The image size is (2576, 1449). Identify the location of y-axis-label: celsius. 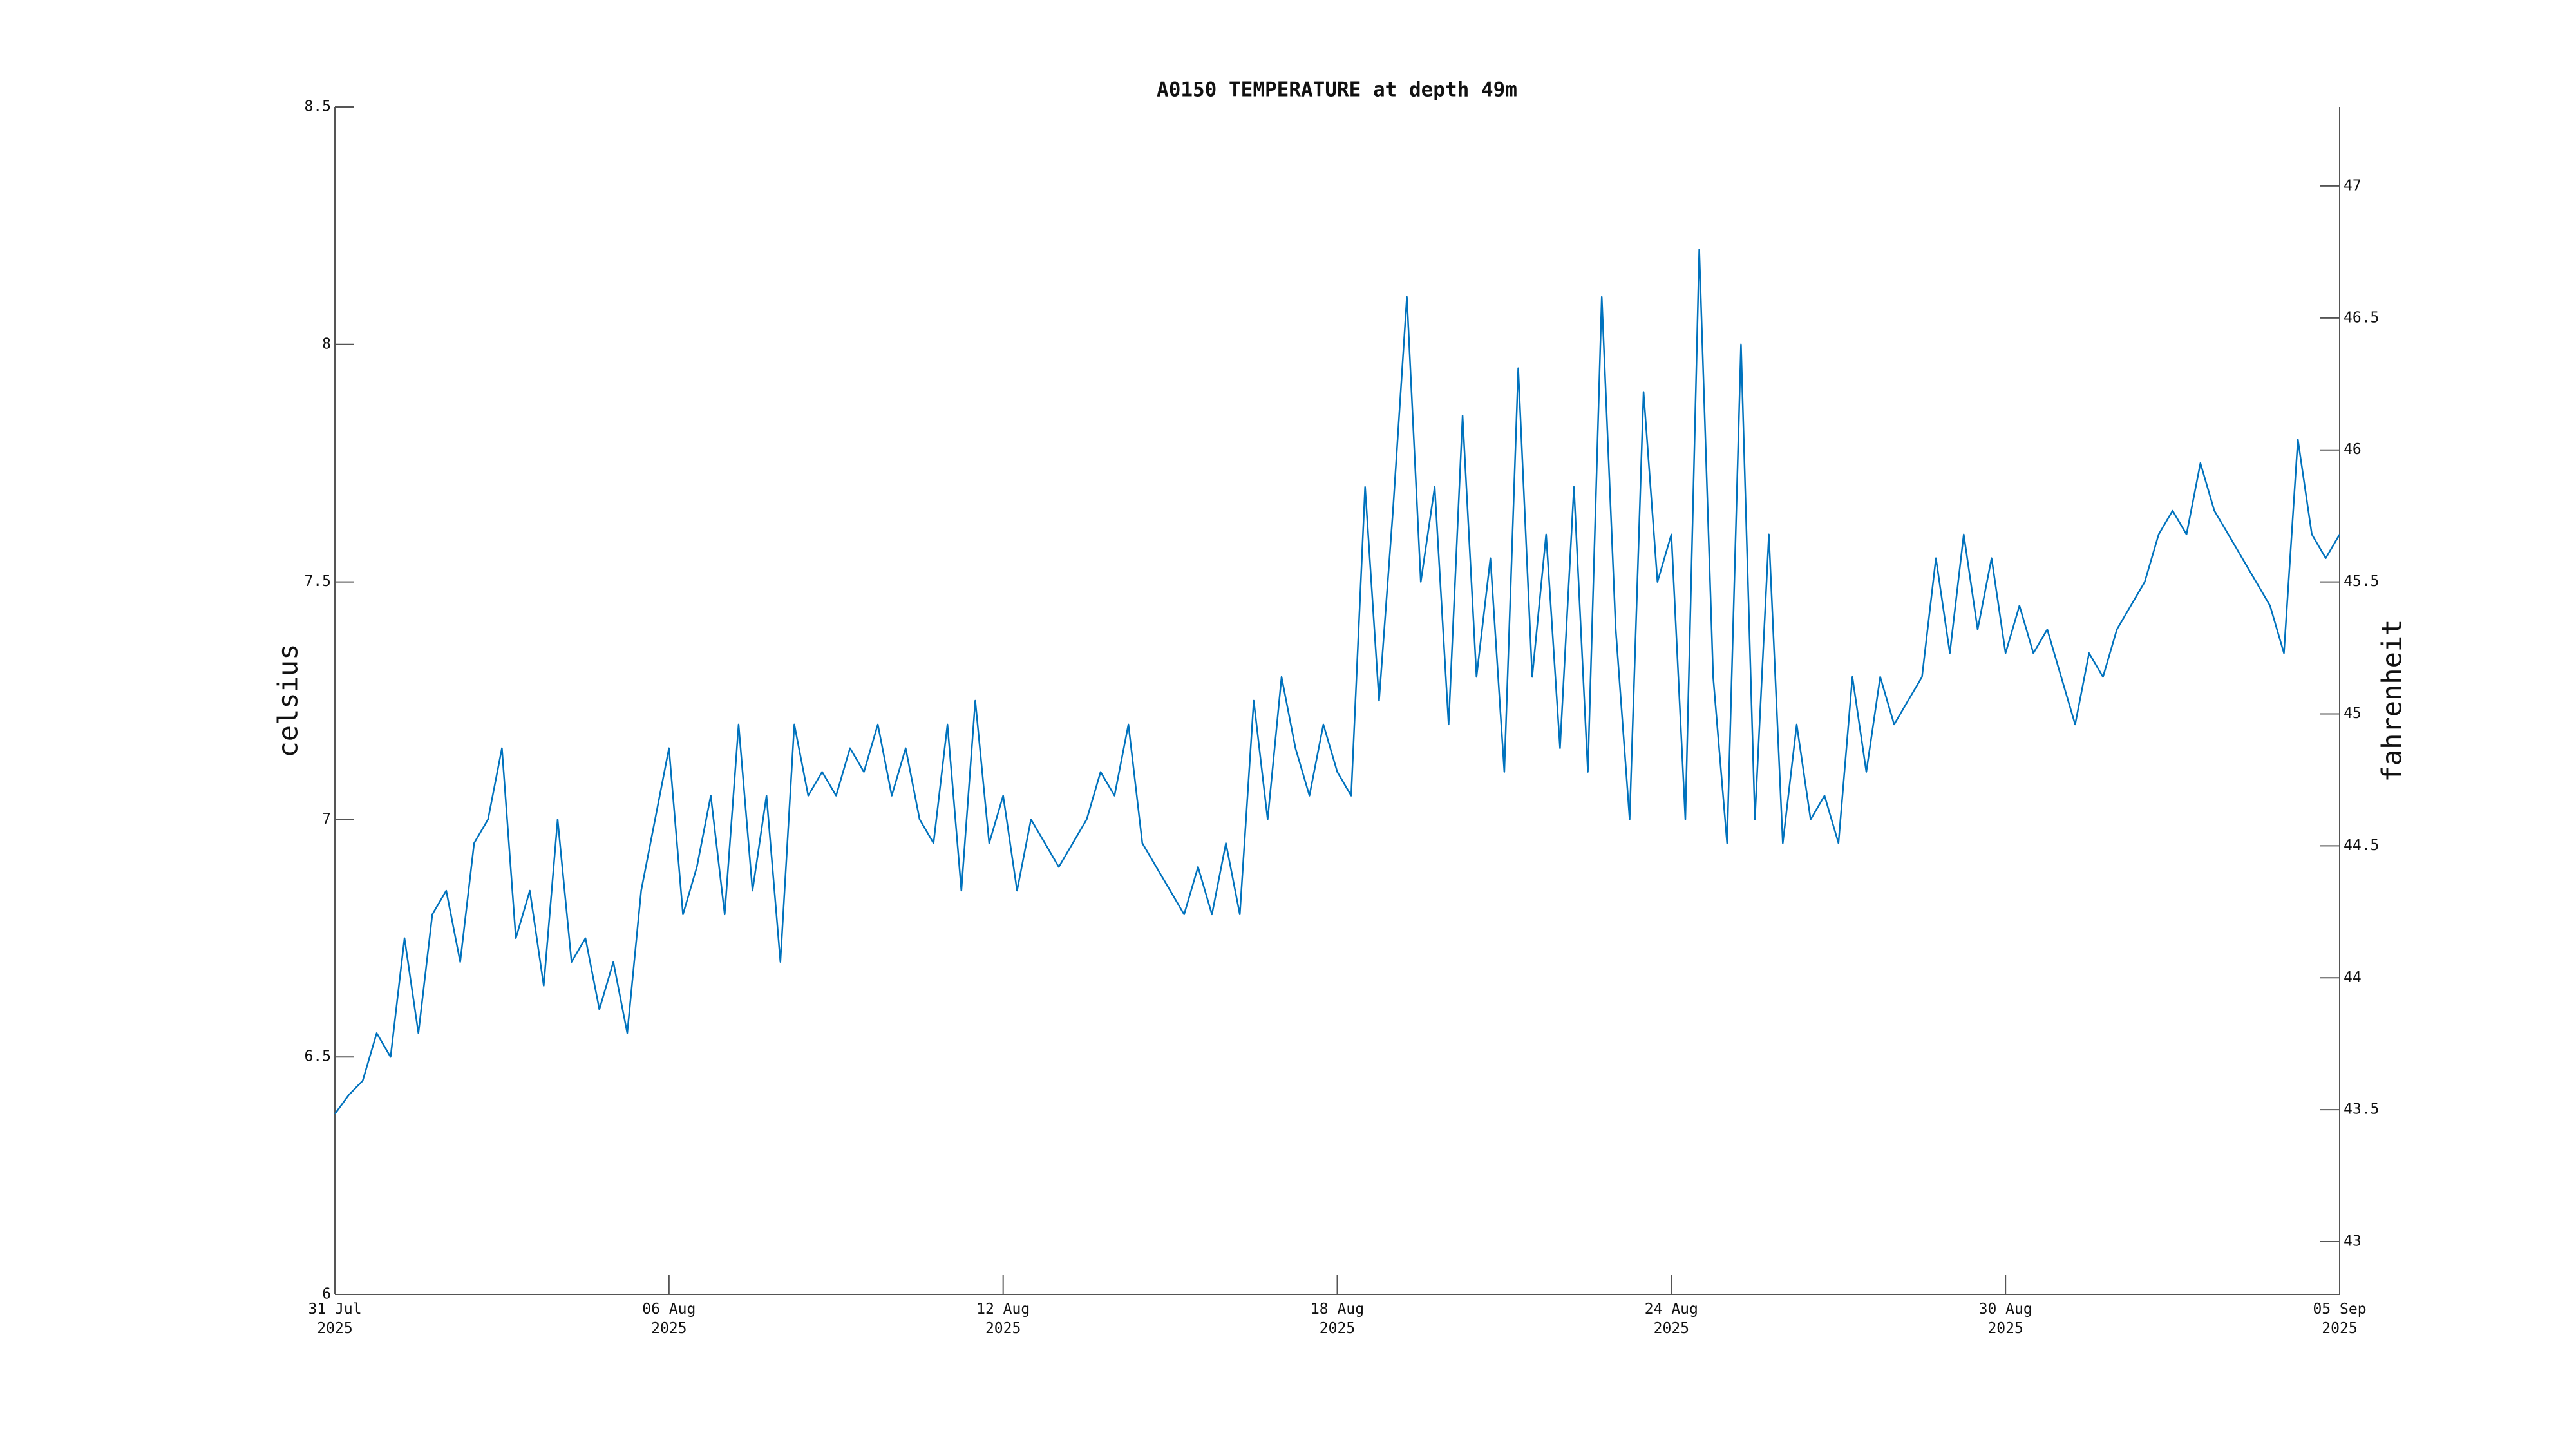
(288, 700).